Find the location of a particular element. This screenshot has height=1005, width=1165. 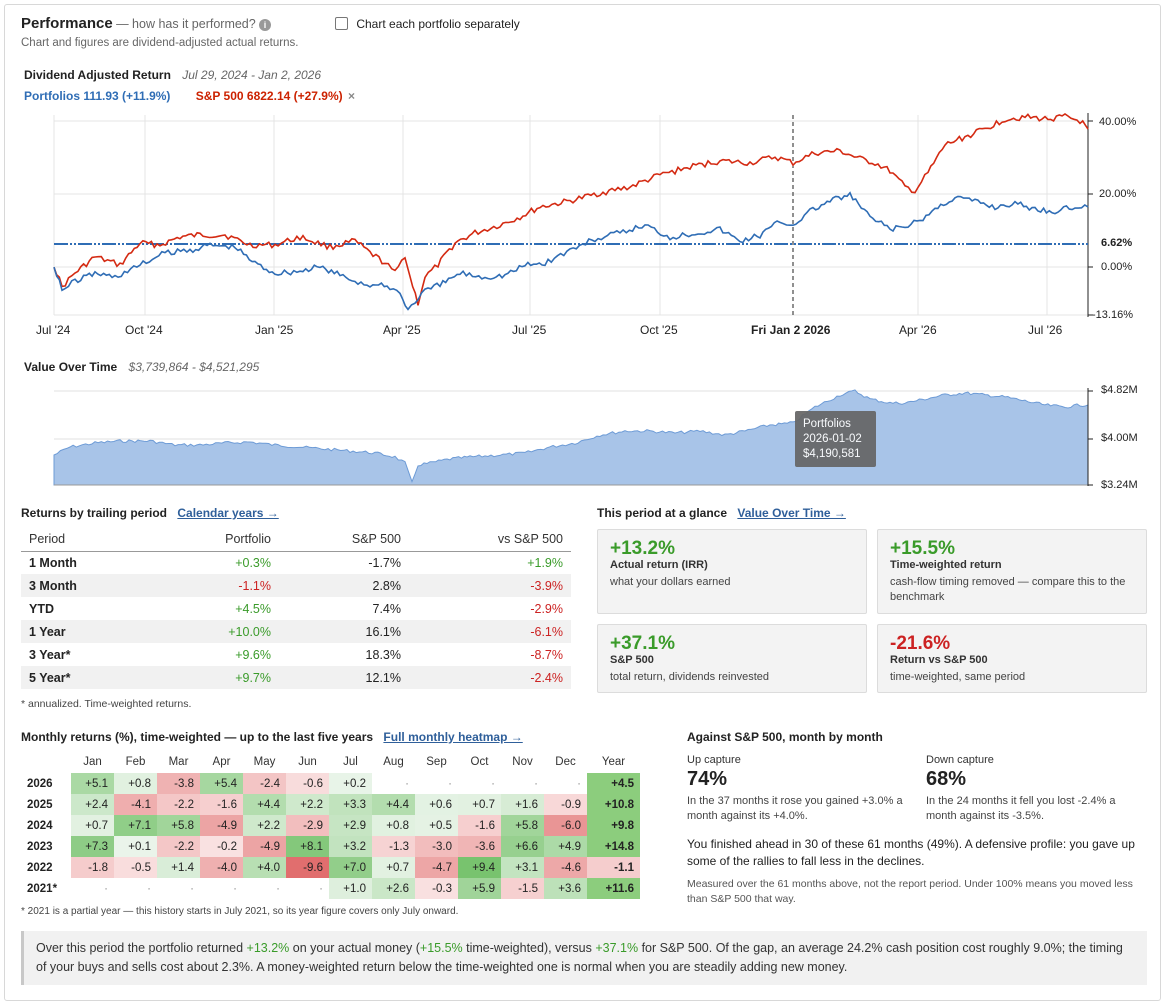

heatmap-col-header: Mar is located at coordinates (178, 762).